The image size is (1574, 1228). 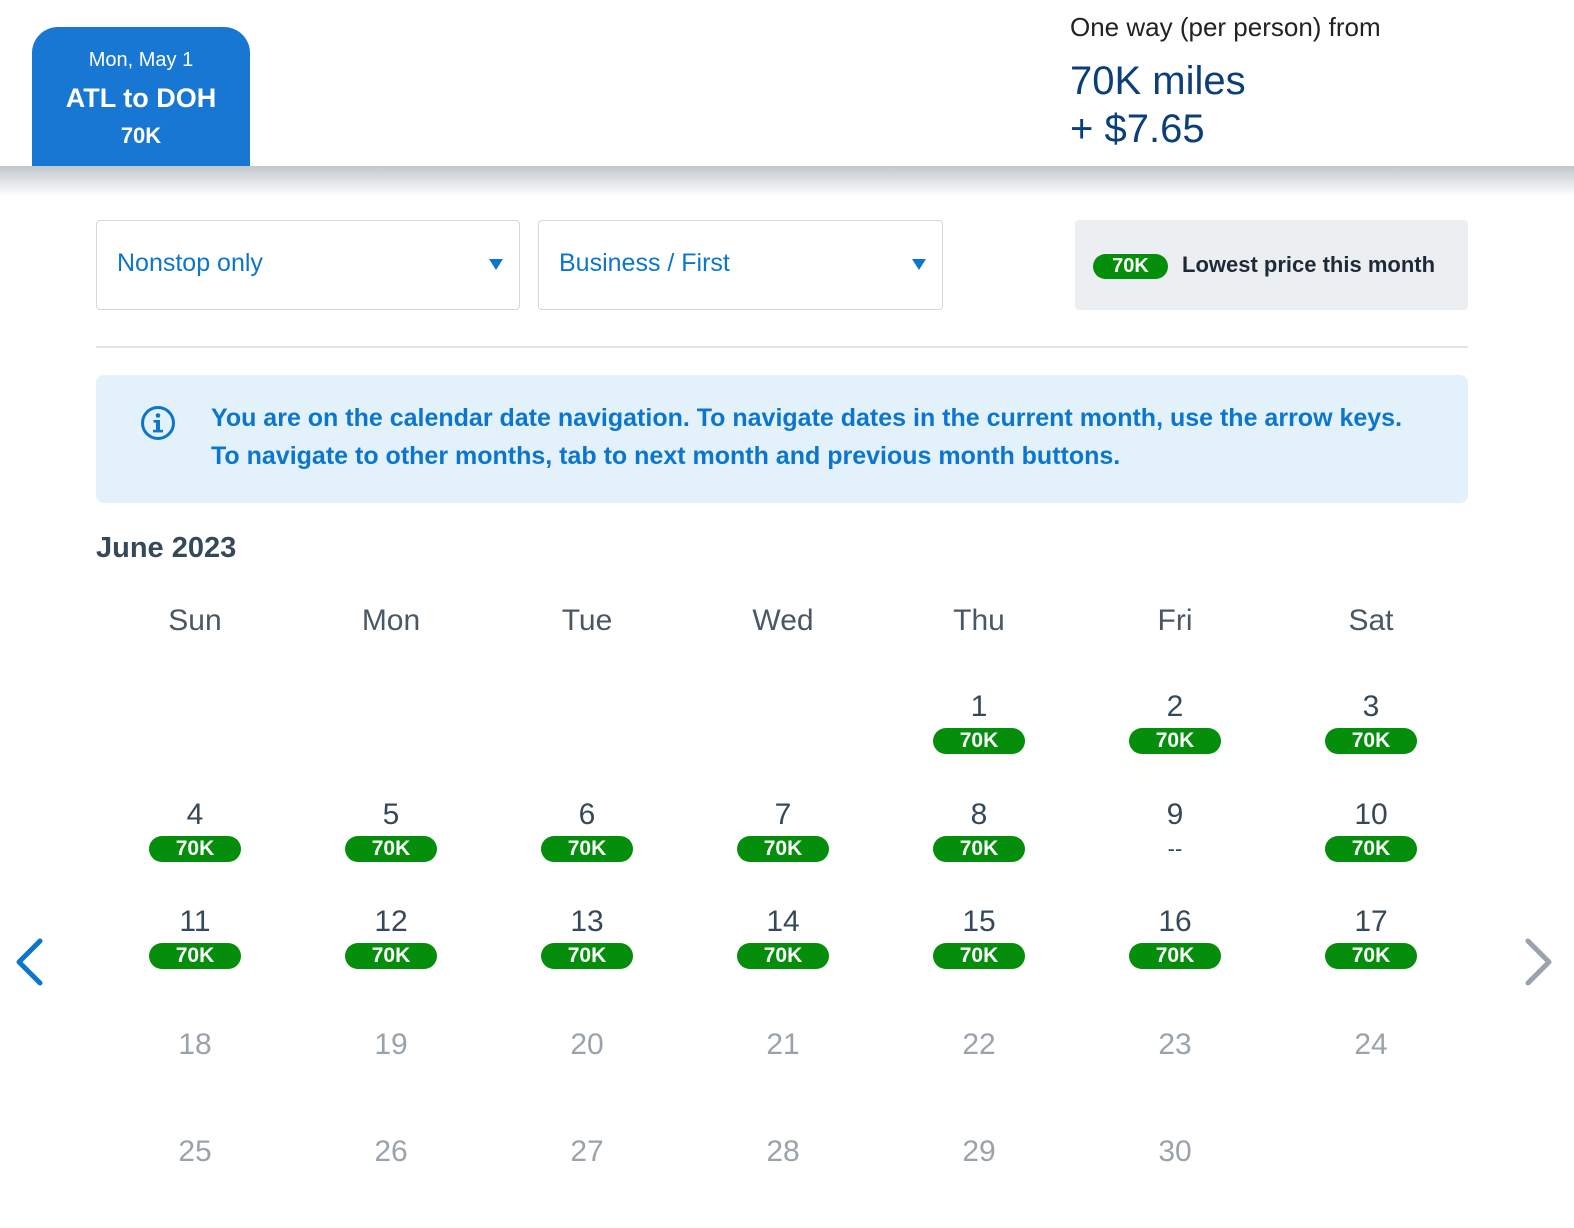 I want to click on weekday-label: Sat, so click(x=1371, y=620).